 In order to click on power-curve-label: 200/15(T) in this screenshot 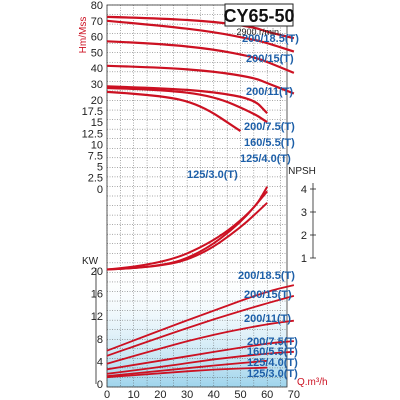, I will do `click(268, 295)`.